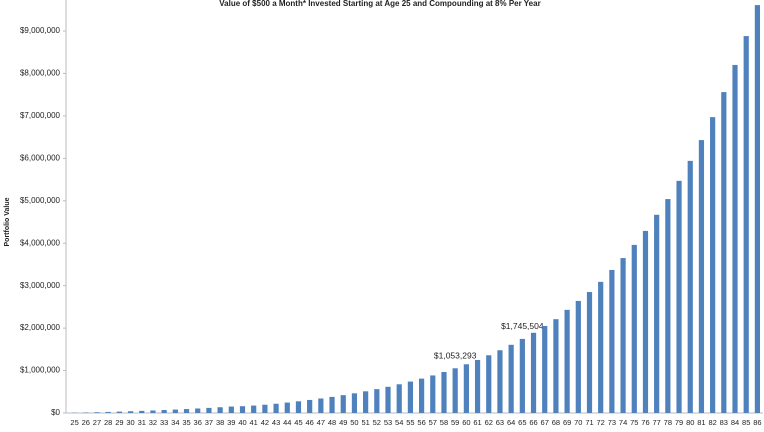  What do you see at coordinates (186, 422) in the screenshot?
I see `x-tick-label: 35` at bounding box center [186, 422].